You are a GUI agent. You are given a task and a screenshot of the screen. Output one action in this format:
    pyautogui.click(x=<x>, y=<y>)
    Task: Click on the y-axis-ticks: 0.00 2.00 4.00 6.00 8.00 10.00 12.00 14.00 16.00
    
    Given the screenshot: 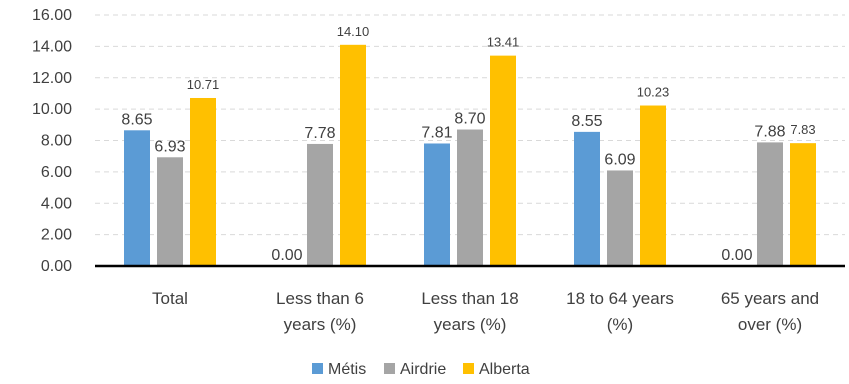 What is the action you would take?
    pyautogui.click(x=52, y=141)
    